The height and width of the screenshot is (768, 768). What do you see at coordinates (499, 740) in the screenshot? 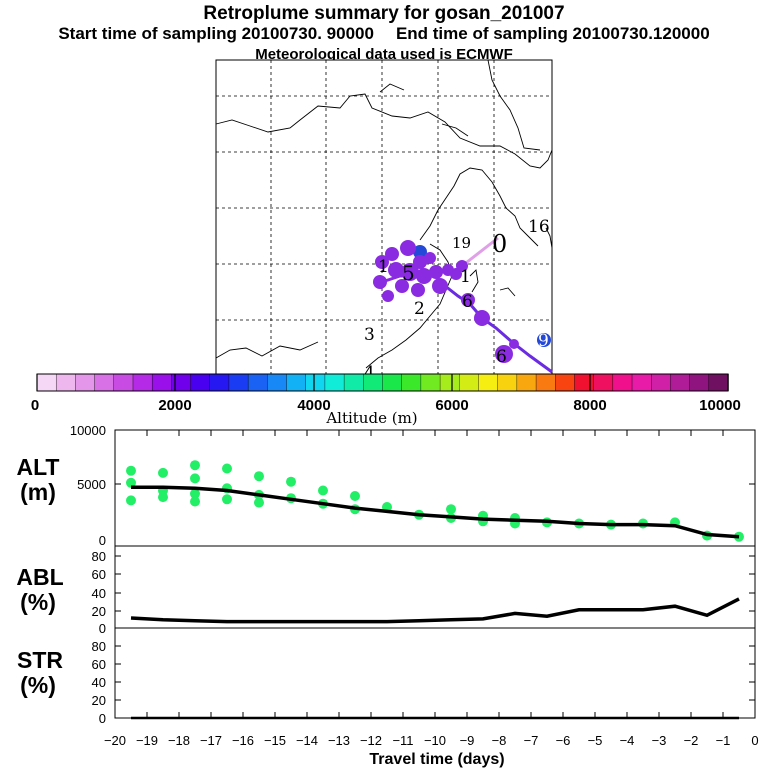
I see `x-tick-label: −8` at bounding box center [499, 740].